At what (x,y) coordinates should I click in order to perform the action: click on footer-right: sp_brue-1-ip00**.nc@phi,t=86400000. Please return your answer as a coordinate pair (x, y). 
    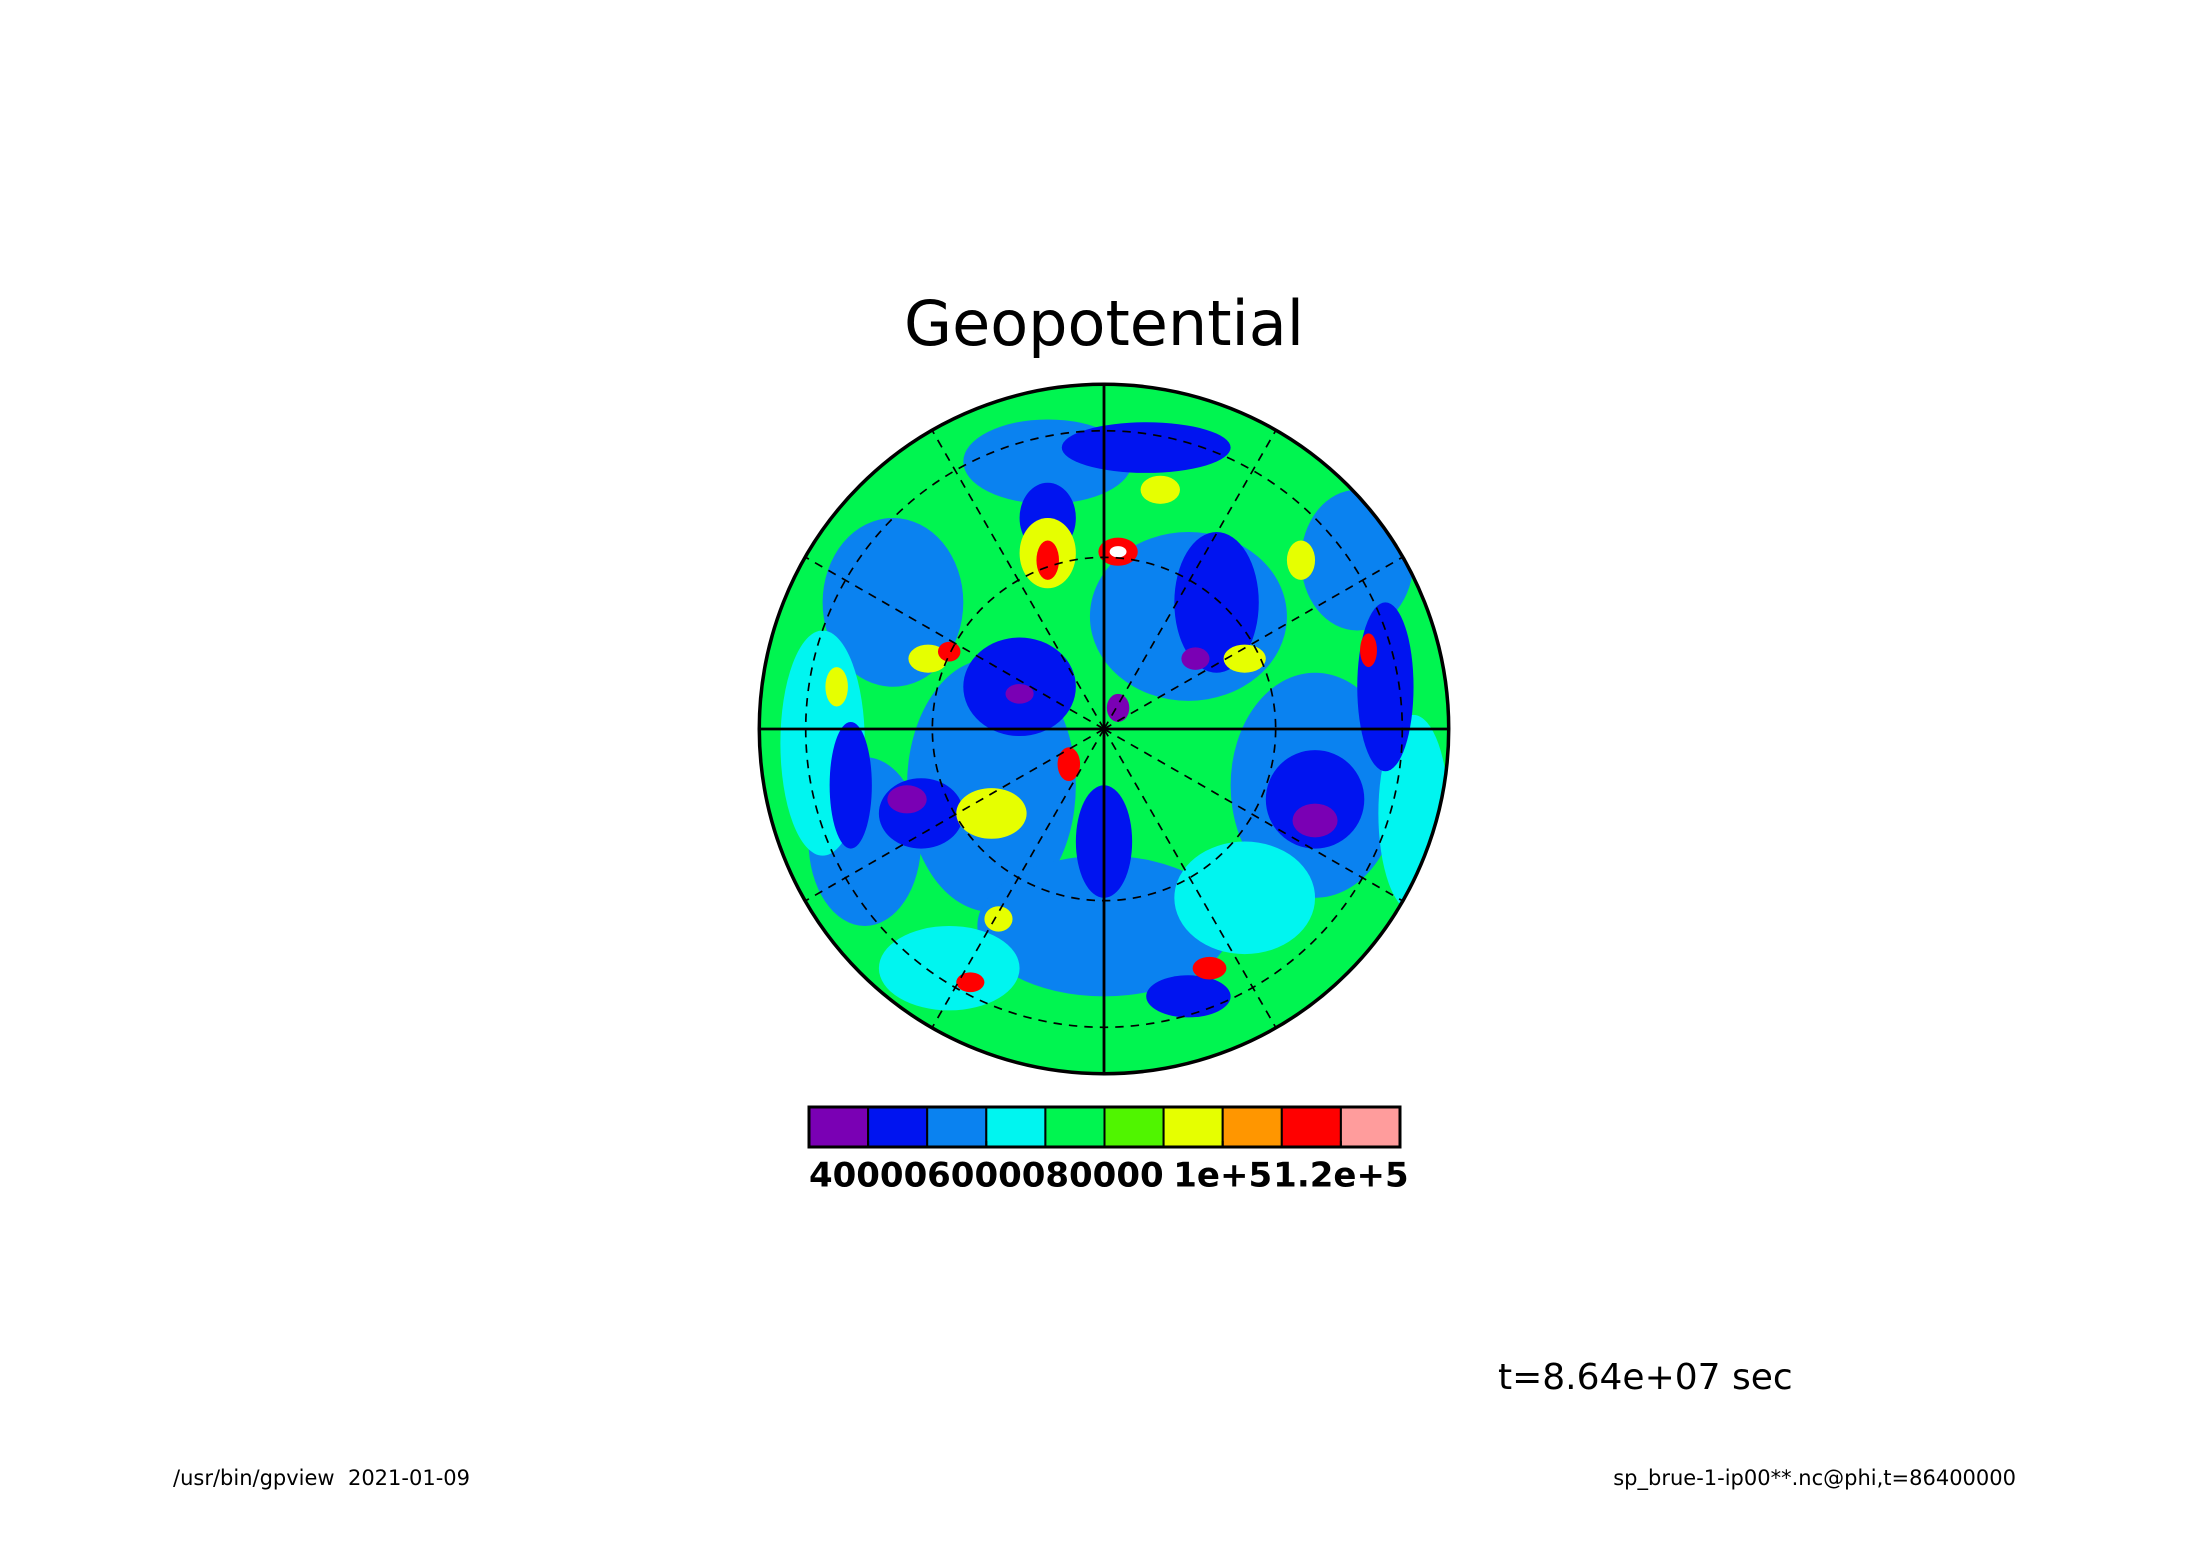
    Looking at the image, I should click on (1814, 1478).